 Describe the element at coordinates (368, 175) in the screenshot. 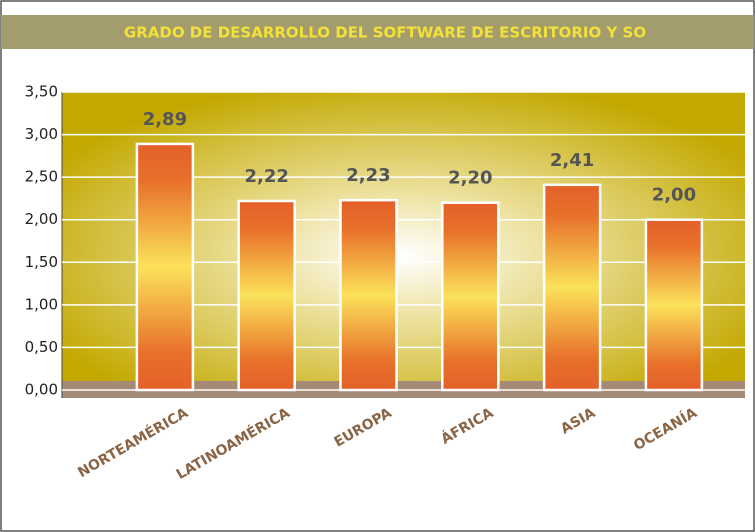

I see `data-label: 2,23` at that location.